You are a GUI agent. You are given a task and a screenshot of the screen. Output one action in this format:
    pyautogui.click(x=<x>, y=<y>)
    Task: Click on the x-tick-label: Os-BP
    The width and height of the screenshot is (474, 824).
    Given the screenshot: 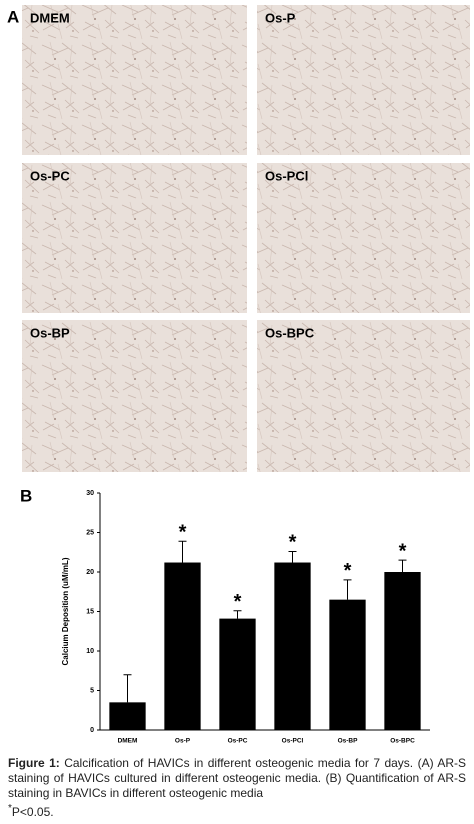 What is the action you would take?
    pyautogui.click(x=348, y=741)
    